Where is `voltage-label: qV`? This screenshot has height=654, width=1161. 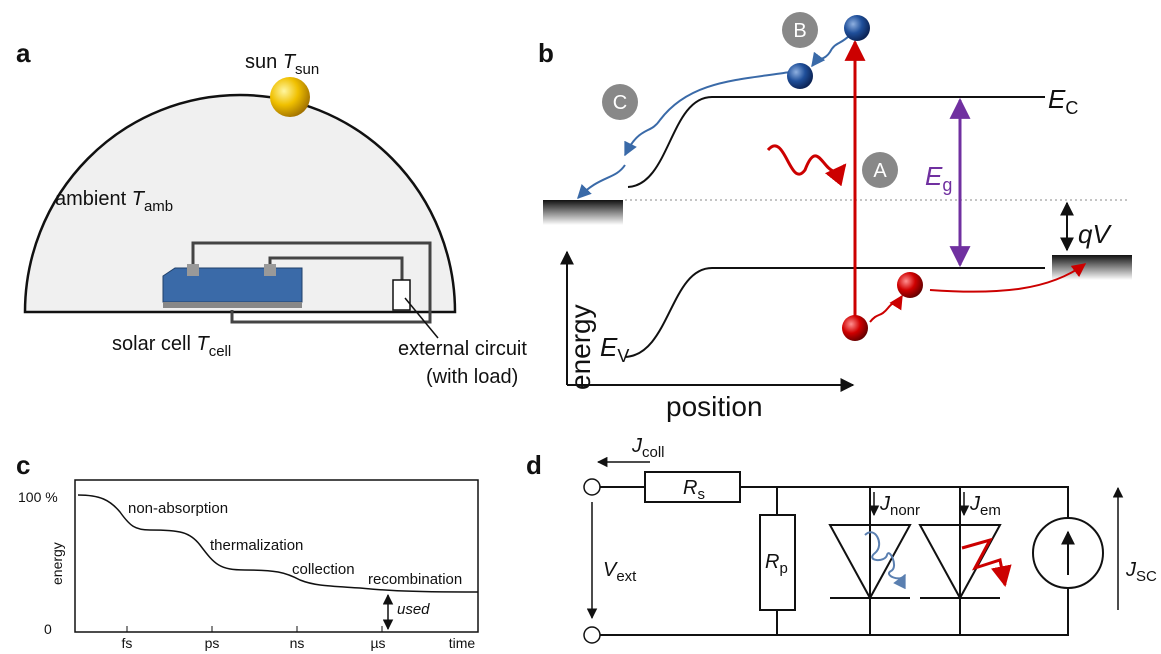
voltage-label: qV is located at coordinates (1095, 234).